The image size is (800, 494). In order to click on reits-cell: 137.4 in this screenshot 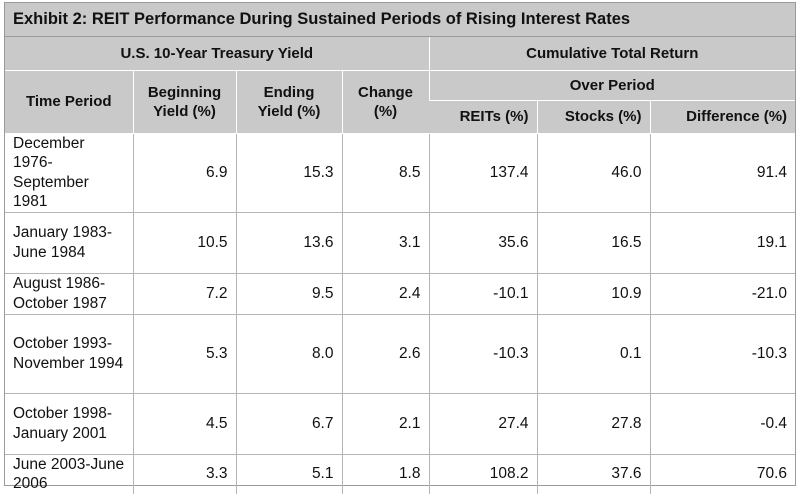, I will do `click(482, 173)`.